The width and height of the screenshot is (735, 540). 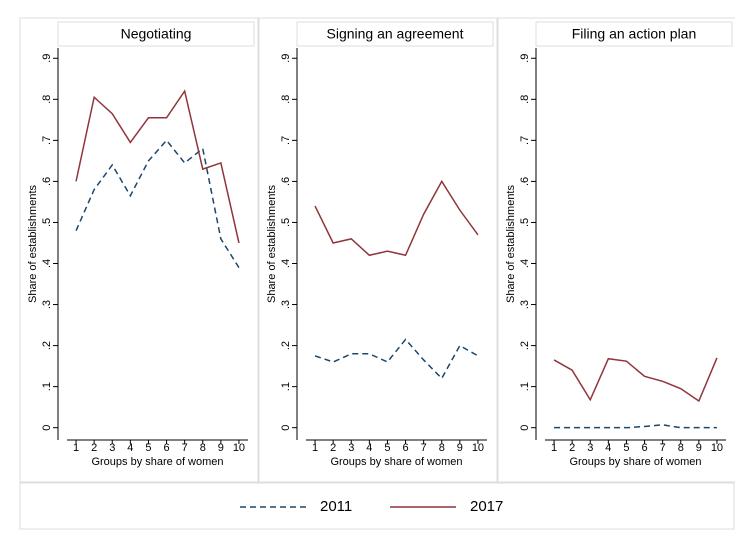 What do you see at coordinates (486, 506) in the screenshot?
I see `legend-label: 2017` at bounding box center [486, 506].